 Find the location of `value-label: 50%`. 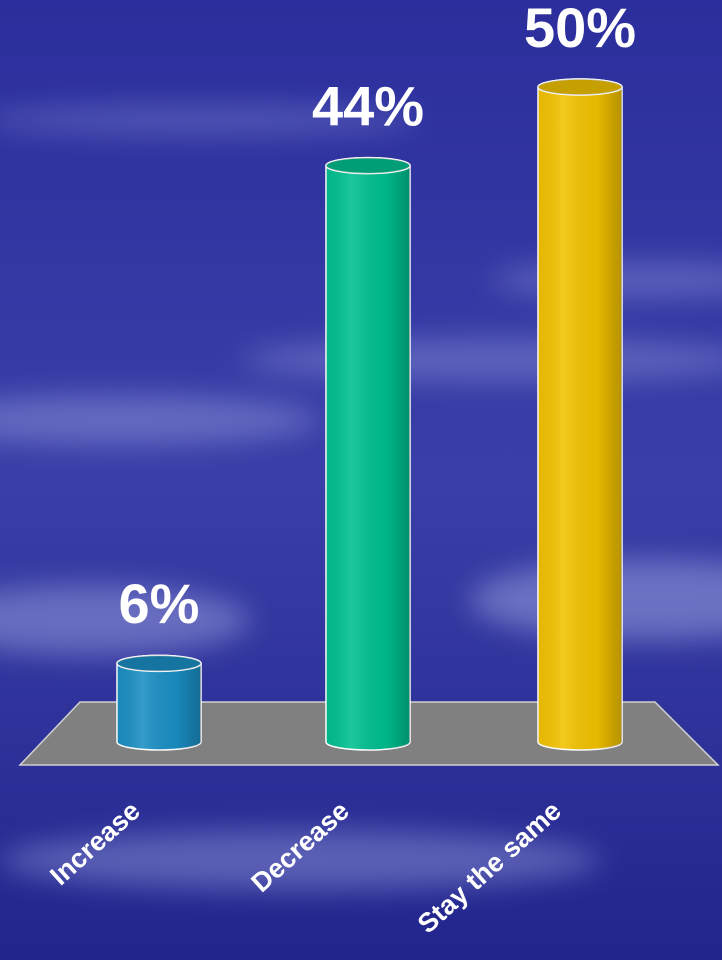

value-label: 50% is located at coordinates (580, 29).